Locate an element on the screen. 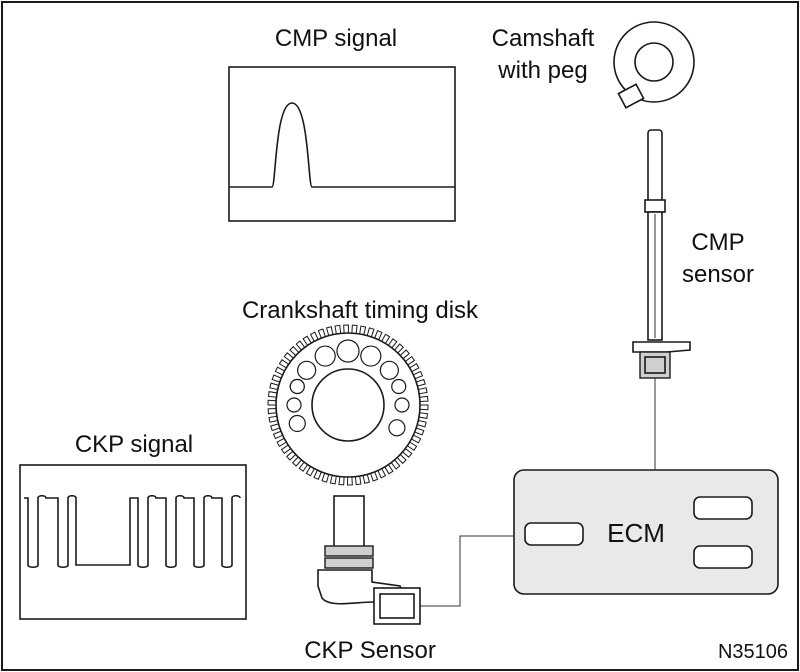 The width and height of the screenshot is (800, 672). ecm-box-icon is located at coordinates (646, 532).